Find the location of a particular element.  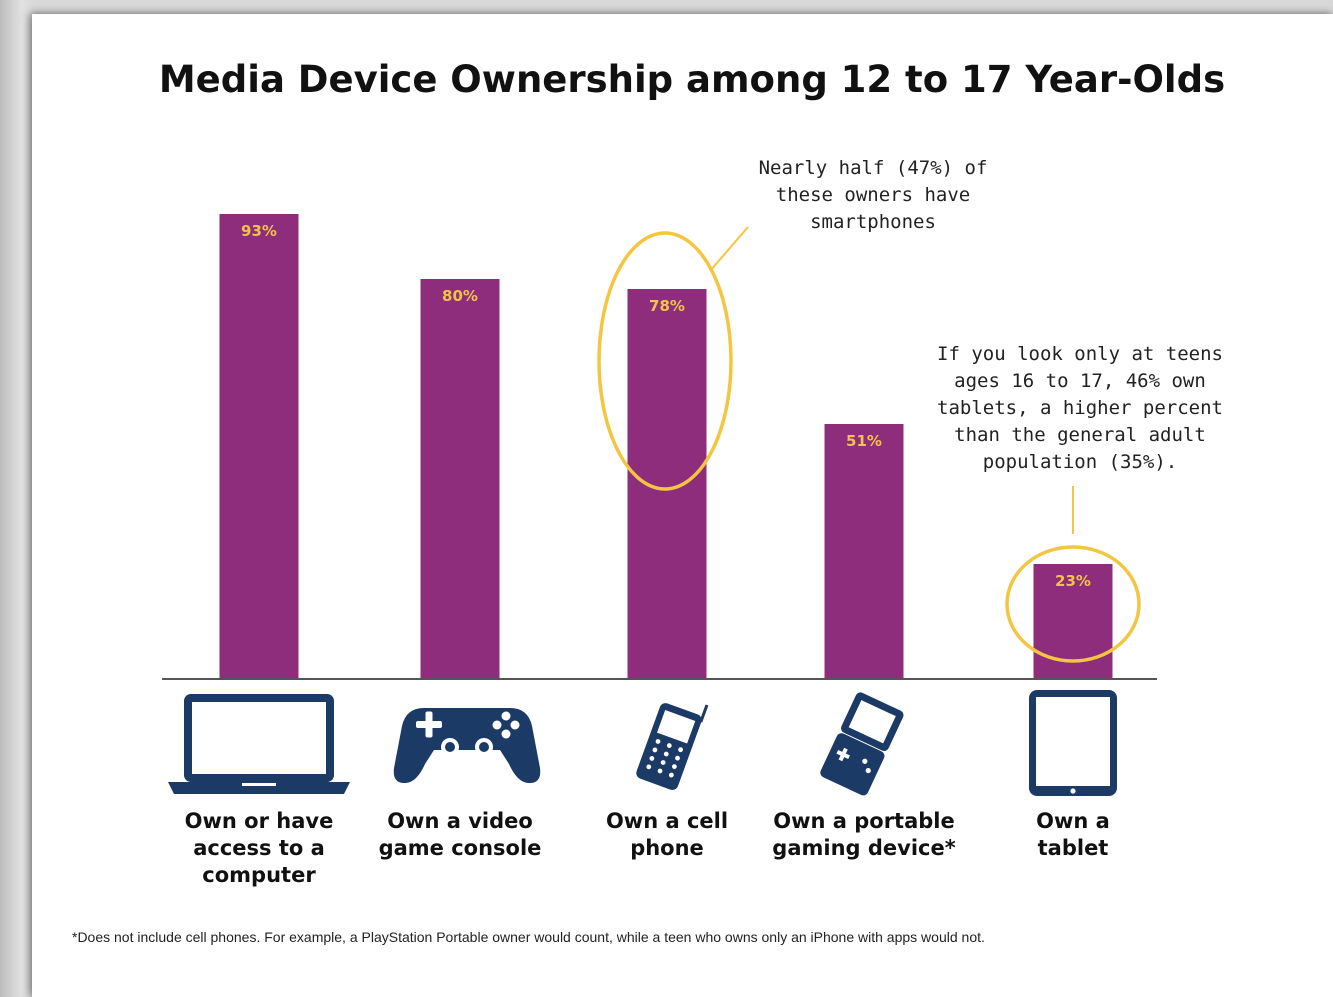

bar-value-label-2: 78% is located at coordinates (667, 306).